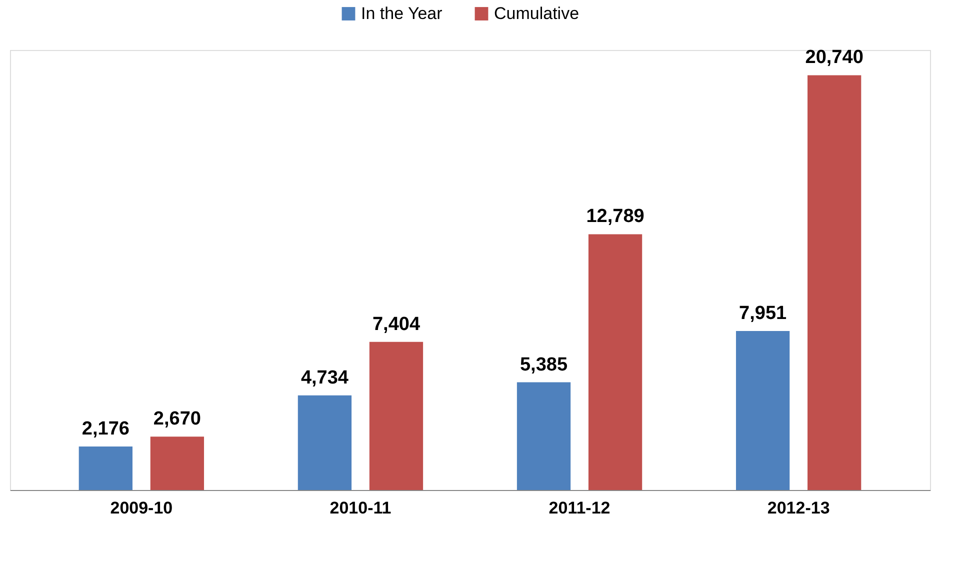 This screenshot has height=581, width=958. Describe the element at coordinates (106, 429) in the screenshot. I see `data-label: 2,176` at that location.